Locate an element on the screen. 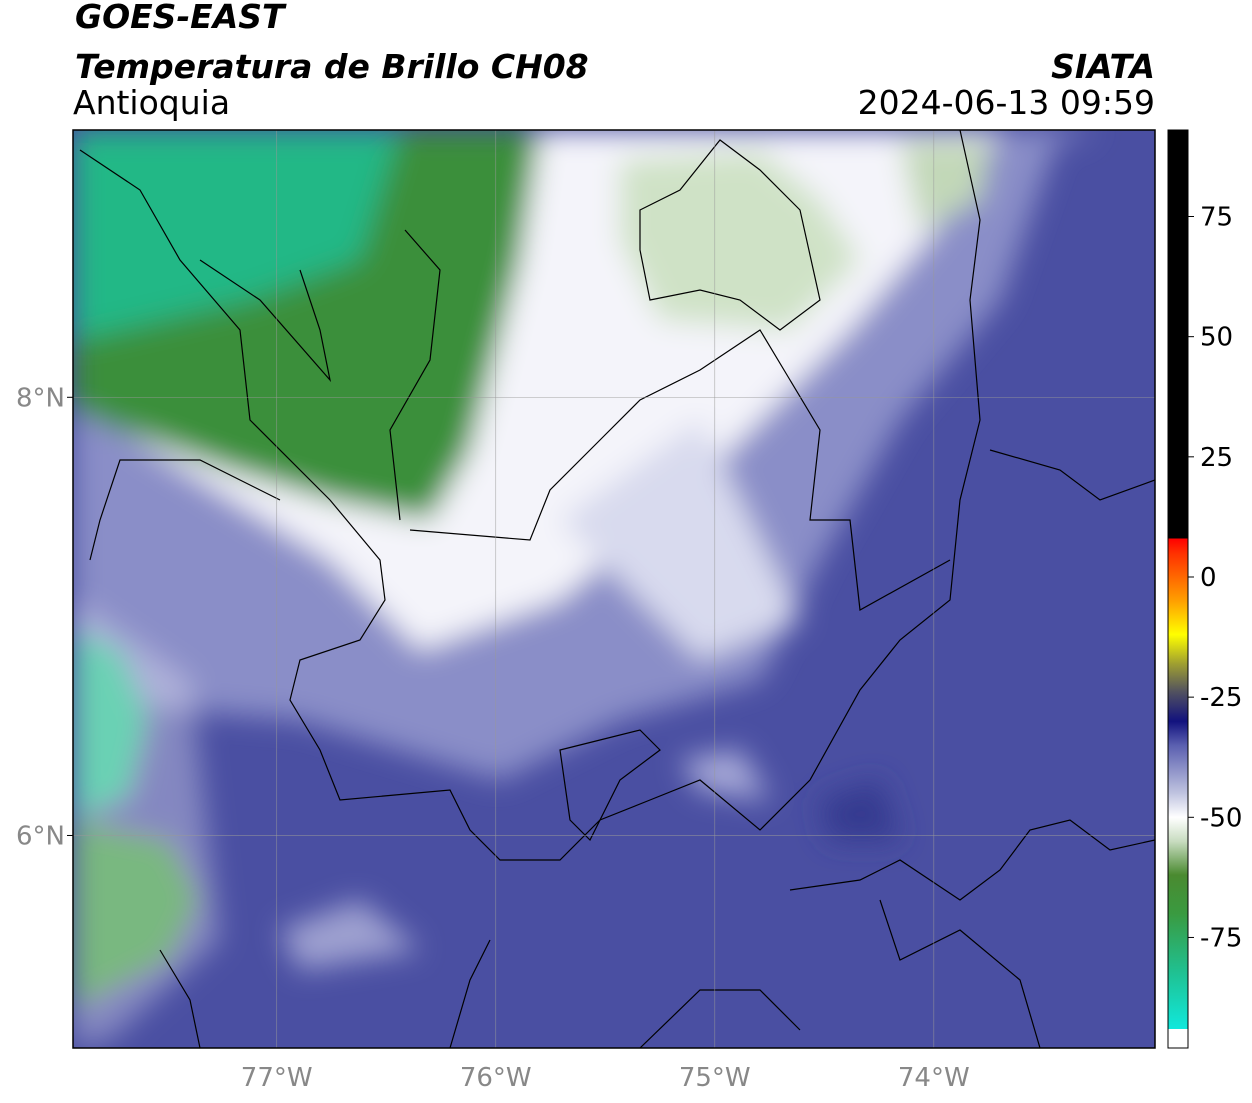  subtitle: Temperatura de Brillo CH08 is located at coordinates (332, 66).